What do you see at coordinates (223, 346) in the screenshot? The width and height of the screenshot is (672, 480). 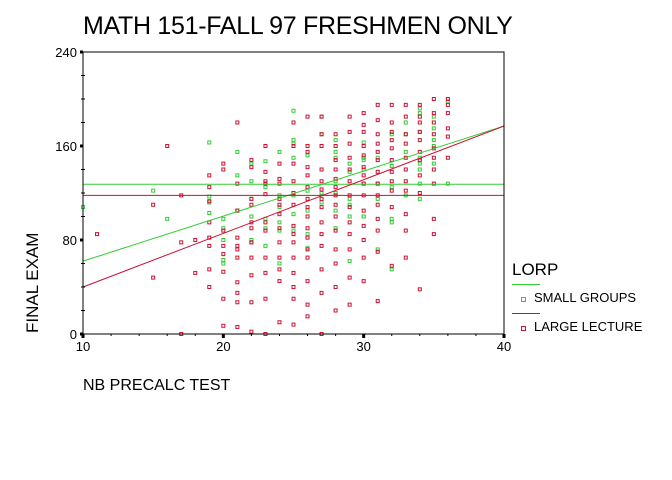 I see `x-tick-label: 20` at bounding box center [223, 346].